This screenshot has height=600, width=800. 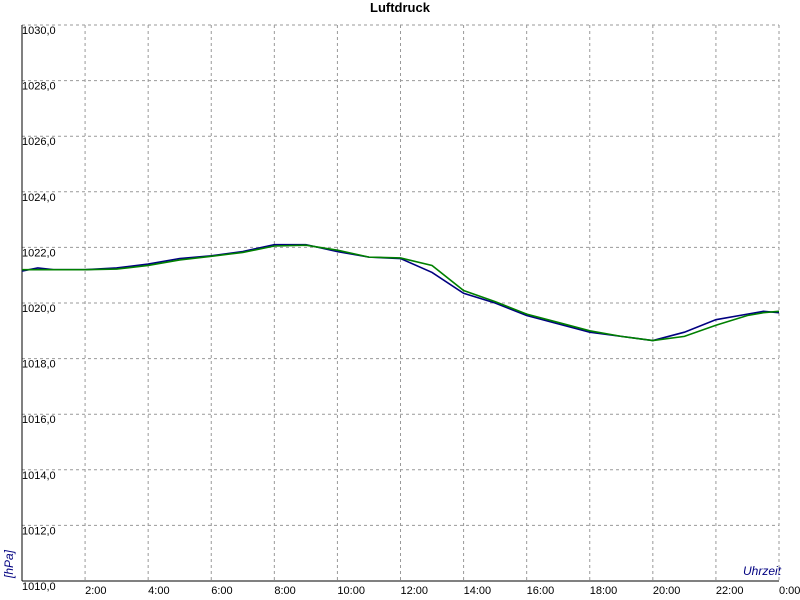 What do you see at coordinates (39, 253) in the screenshot?
I see `y-tick-label: 1022,0` at bounding box center [39, 253].